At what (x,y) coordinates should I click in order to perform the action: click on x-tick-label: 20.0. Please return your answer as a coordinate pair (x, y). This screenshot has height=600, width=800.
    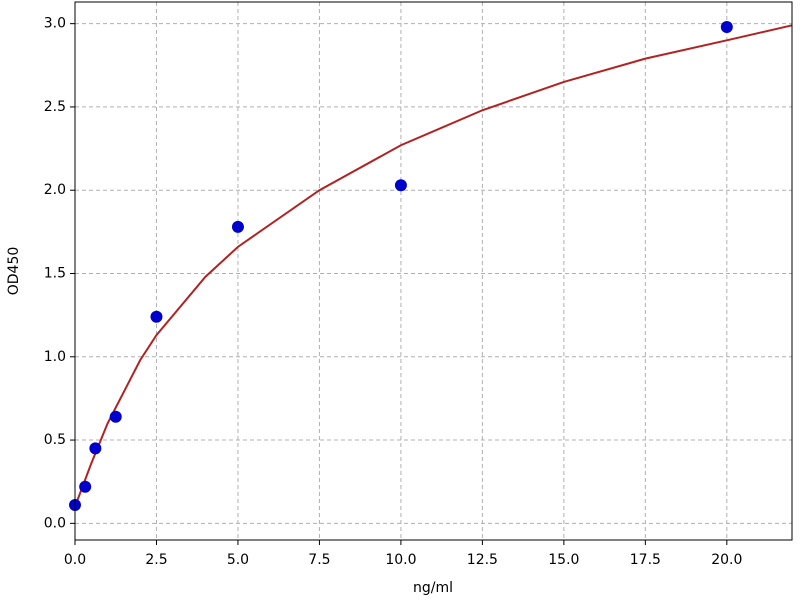
    Looking at the image, I should click on (726, 560).